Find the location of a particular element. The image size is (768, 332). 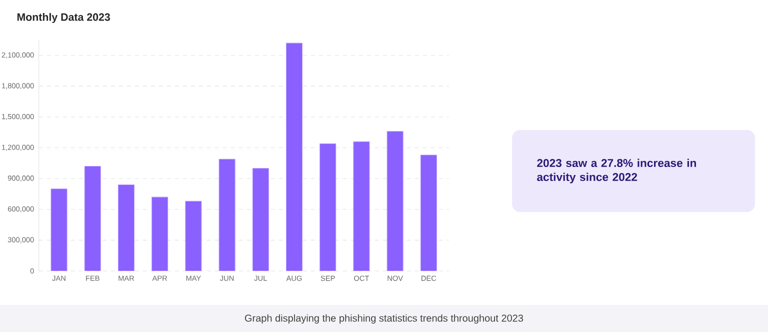

chart-title: Monthly Data 2023 is located at coordinates (63, 18).